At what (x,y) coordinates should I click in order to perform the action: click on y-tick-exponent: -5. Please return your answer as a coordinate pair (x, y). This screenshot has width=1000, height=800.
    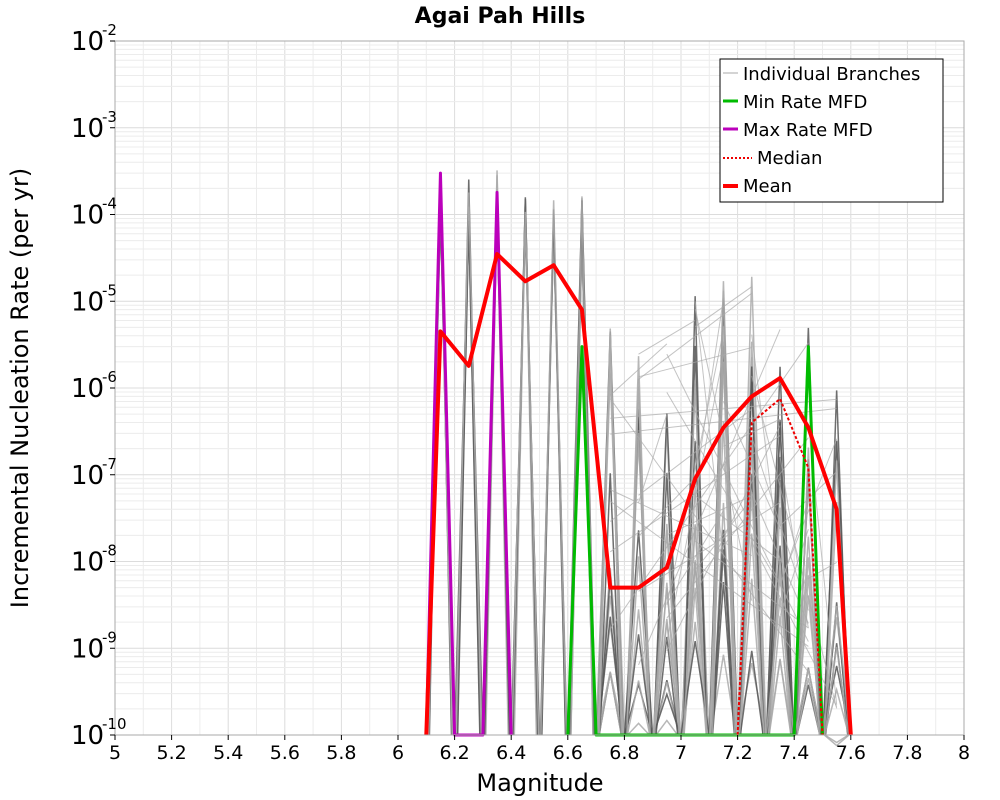
    Looking at the image, I should click on (109, 290).